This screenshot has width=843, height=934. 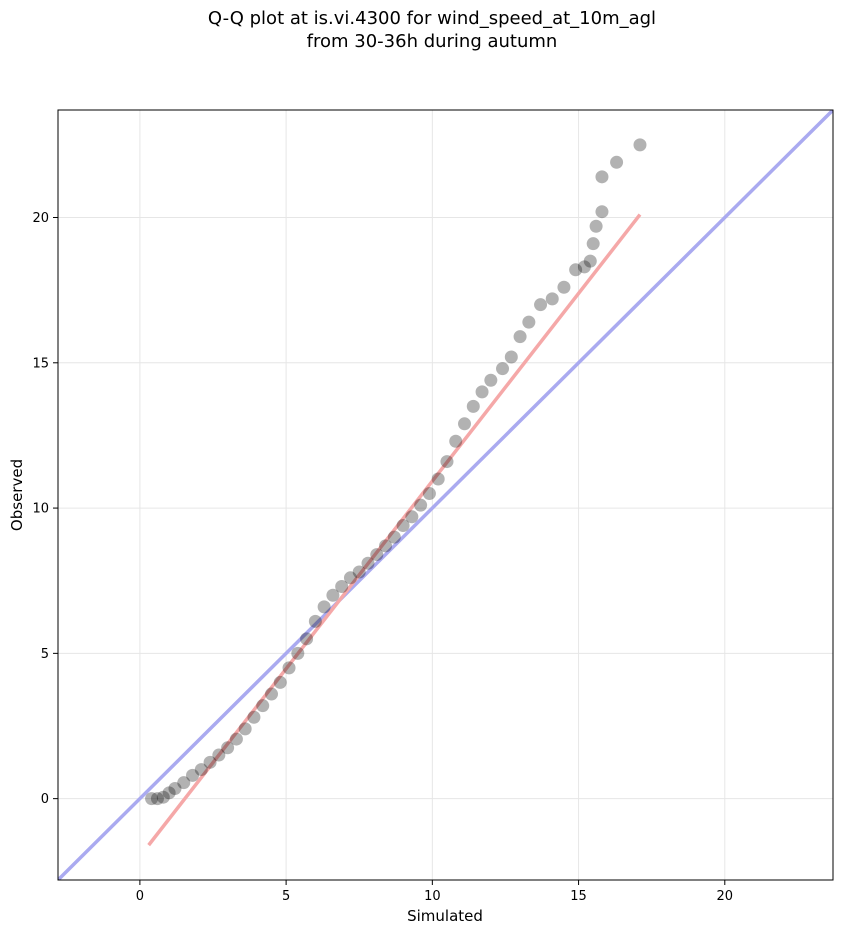 I want to click on x-tick-label: 5, so click(x=286, y=896).